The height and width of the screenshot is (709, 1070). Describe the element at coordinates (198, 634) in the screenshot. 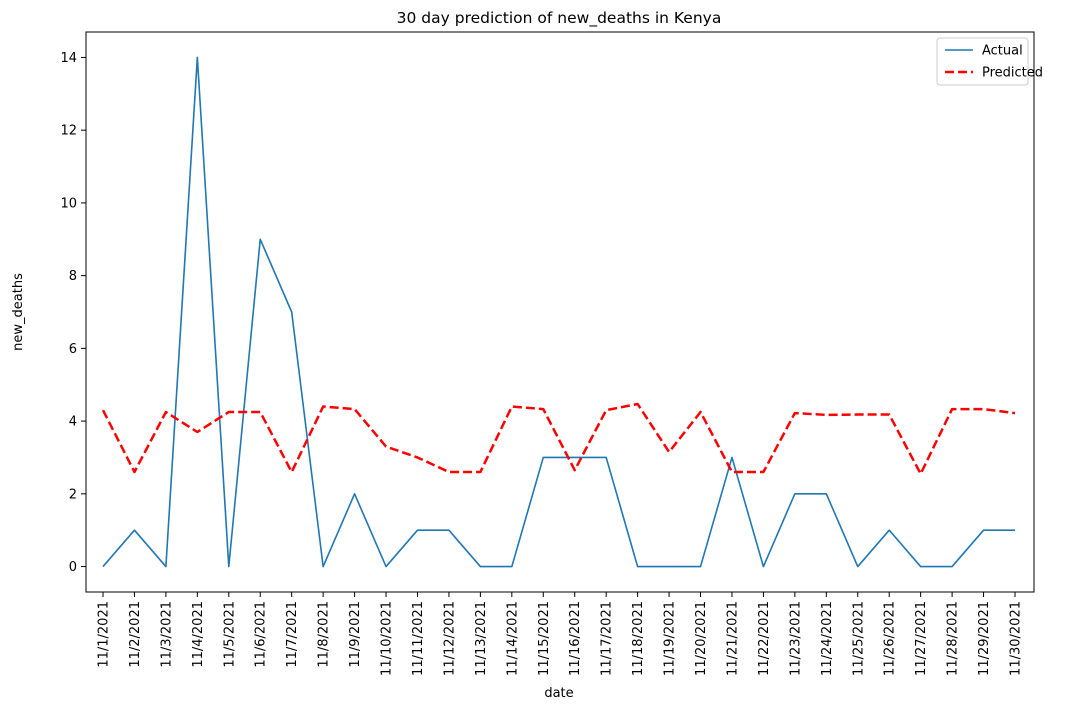

I see `x-tick-label: 11/4/2021` at that location.